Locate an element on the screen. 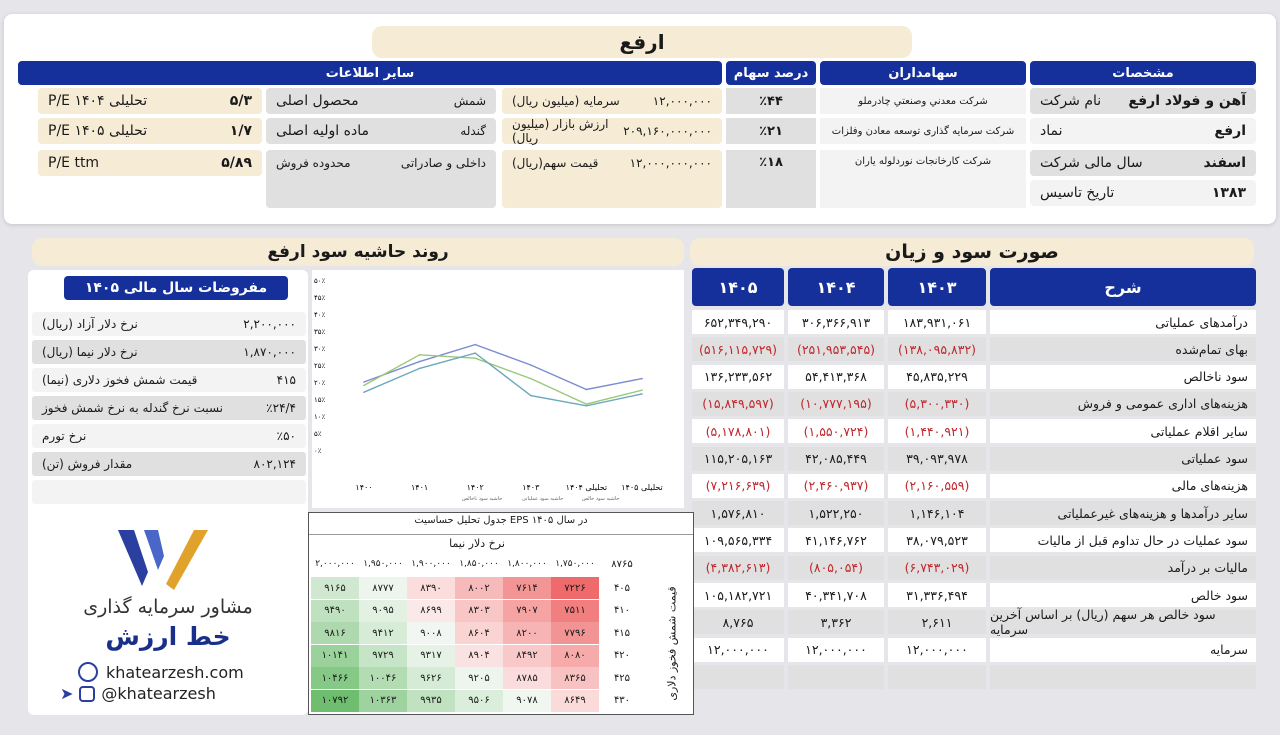  pl-row: سود خالص ۳۱,۳۳۶,۴۹۴ ۴۰,۳۴۱,۷۰۸ ۱۰۵,۱۸۲,۷۲۱ is located at coordinates (973, 595).